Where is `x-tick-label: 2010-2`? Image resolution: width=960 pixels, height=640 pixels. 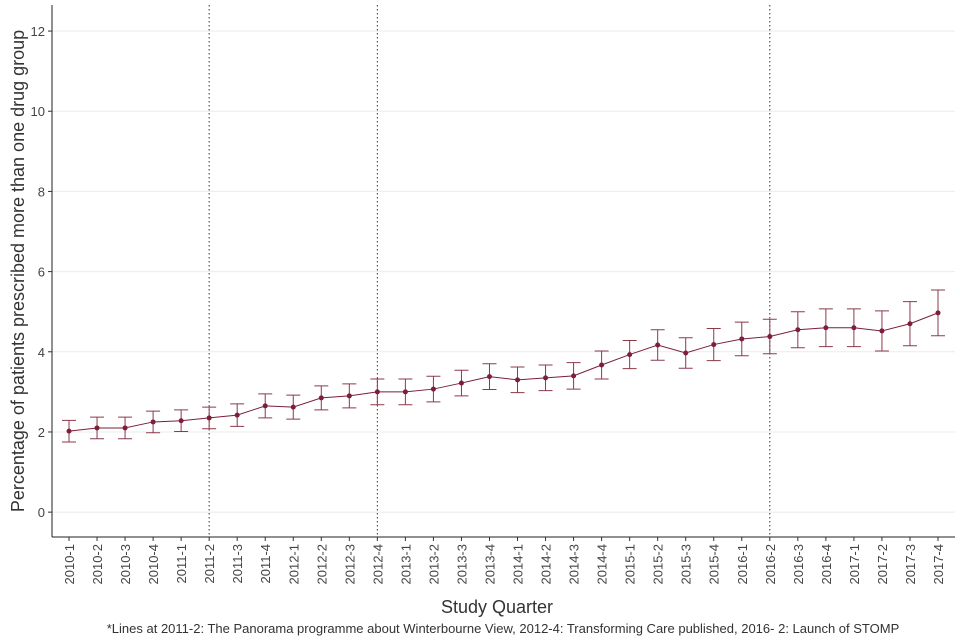 x-tick-label: 2010-2 is located at coordinates (97, 564).